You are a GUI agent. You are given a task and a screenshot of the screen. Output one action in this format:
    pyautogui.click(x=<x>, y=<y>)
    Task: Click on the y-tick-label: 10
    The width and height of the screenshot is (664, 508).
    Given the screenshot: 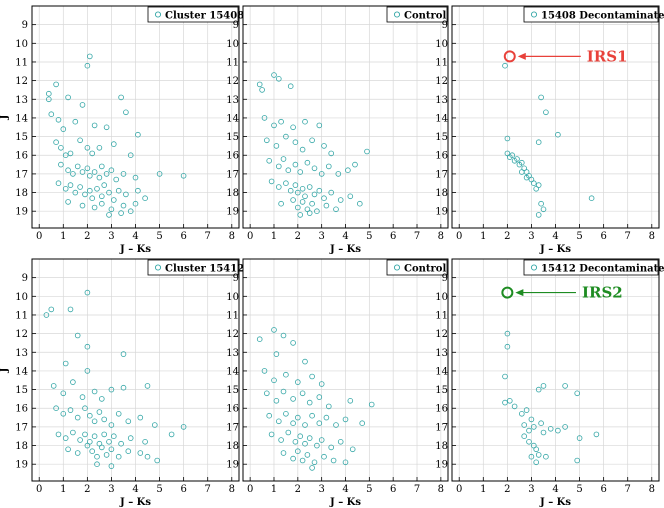 What is the action you would take?
    pyautogui.click(x=232, y=297)
    